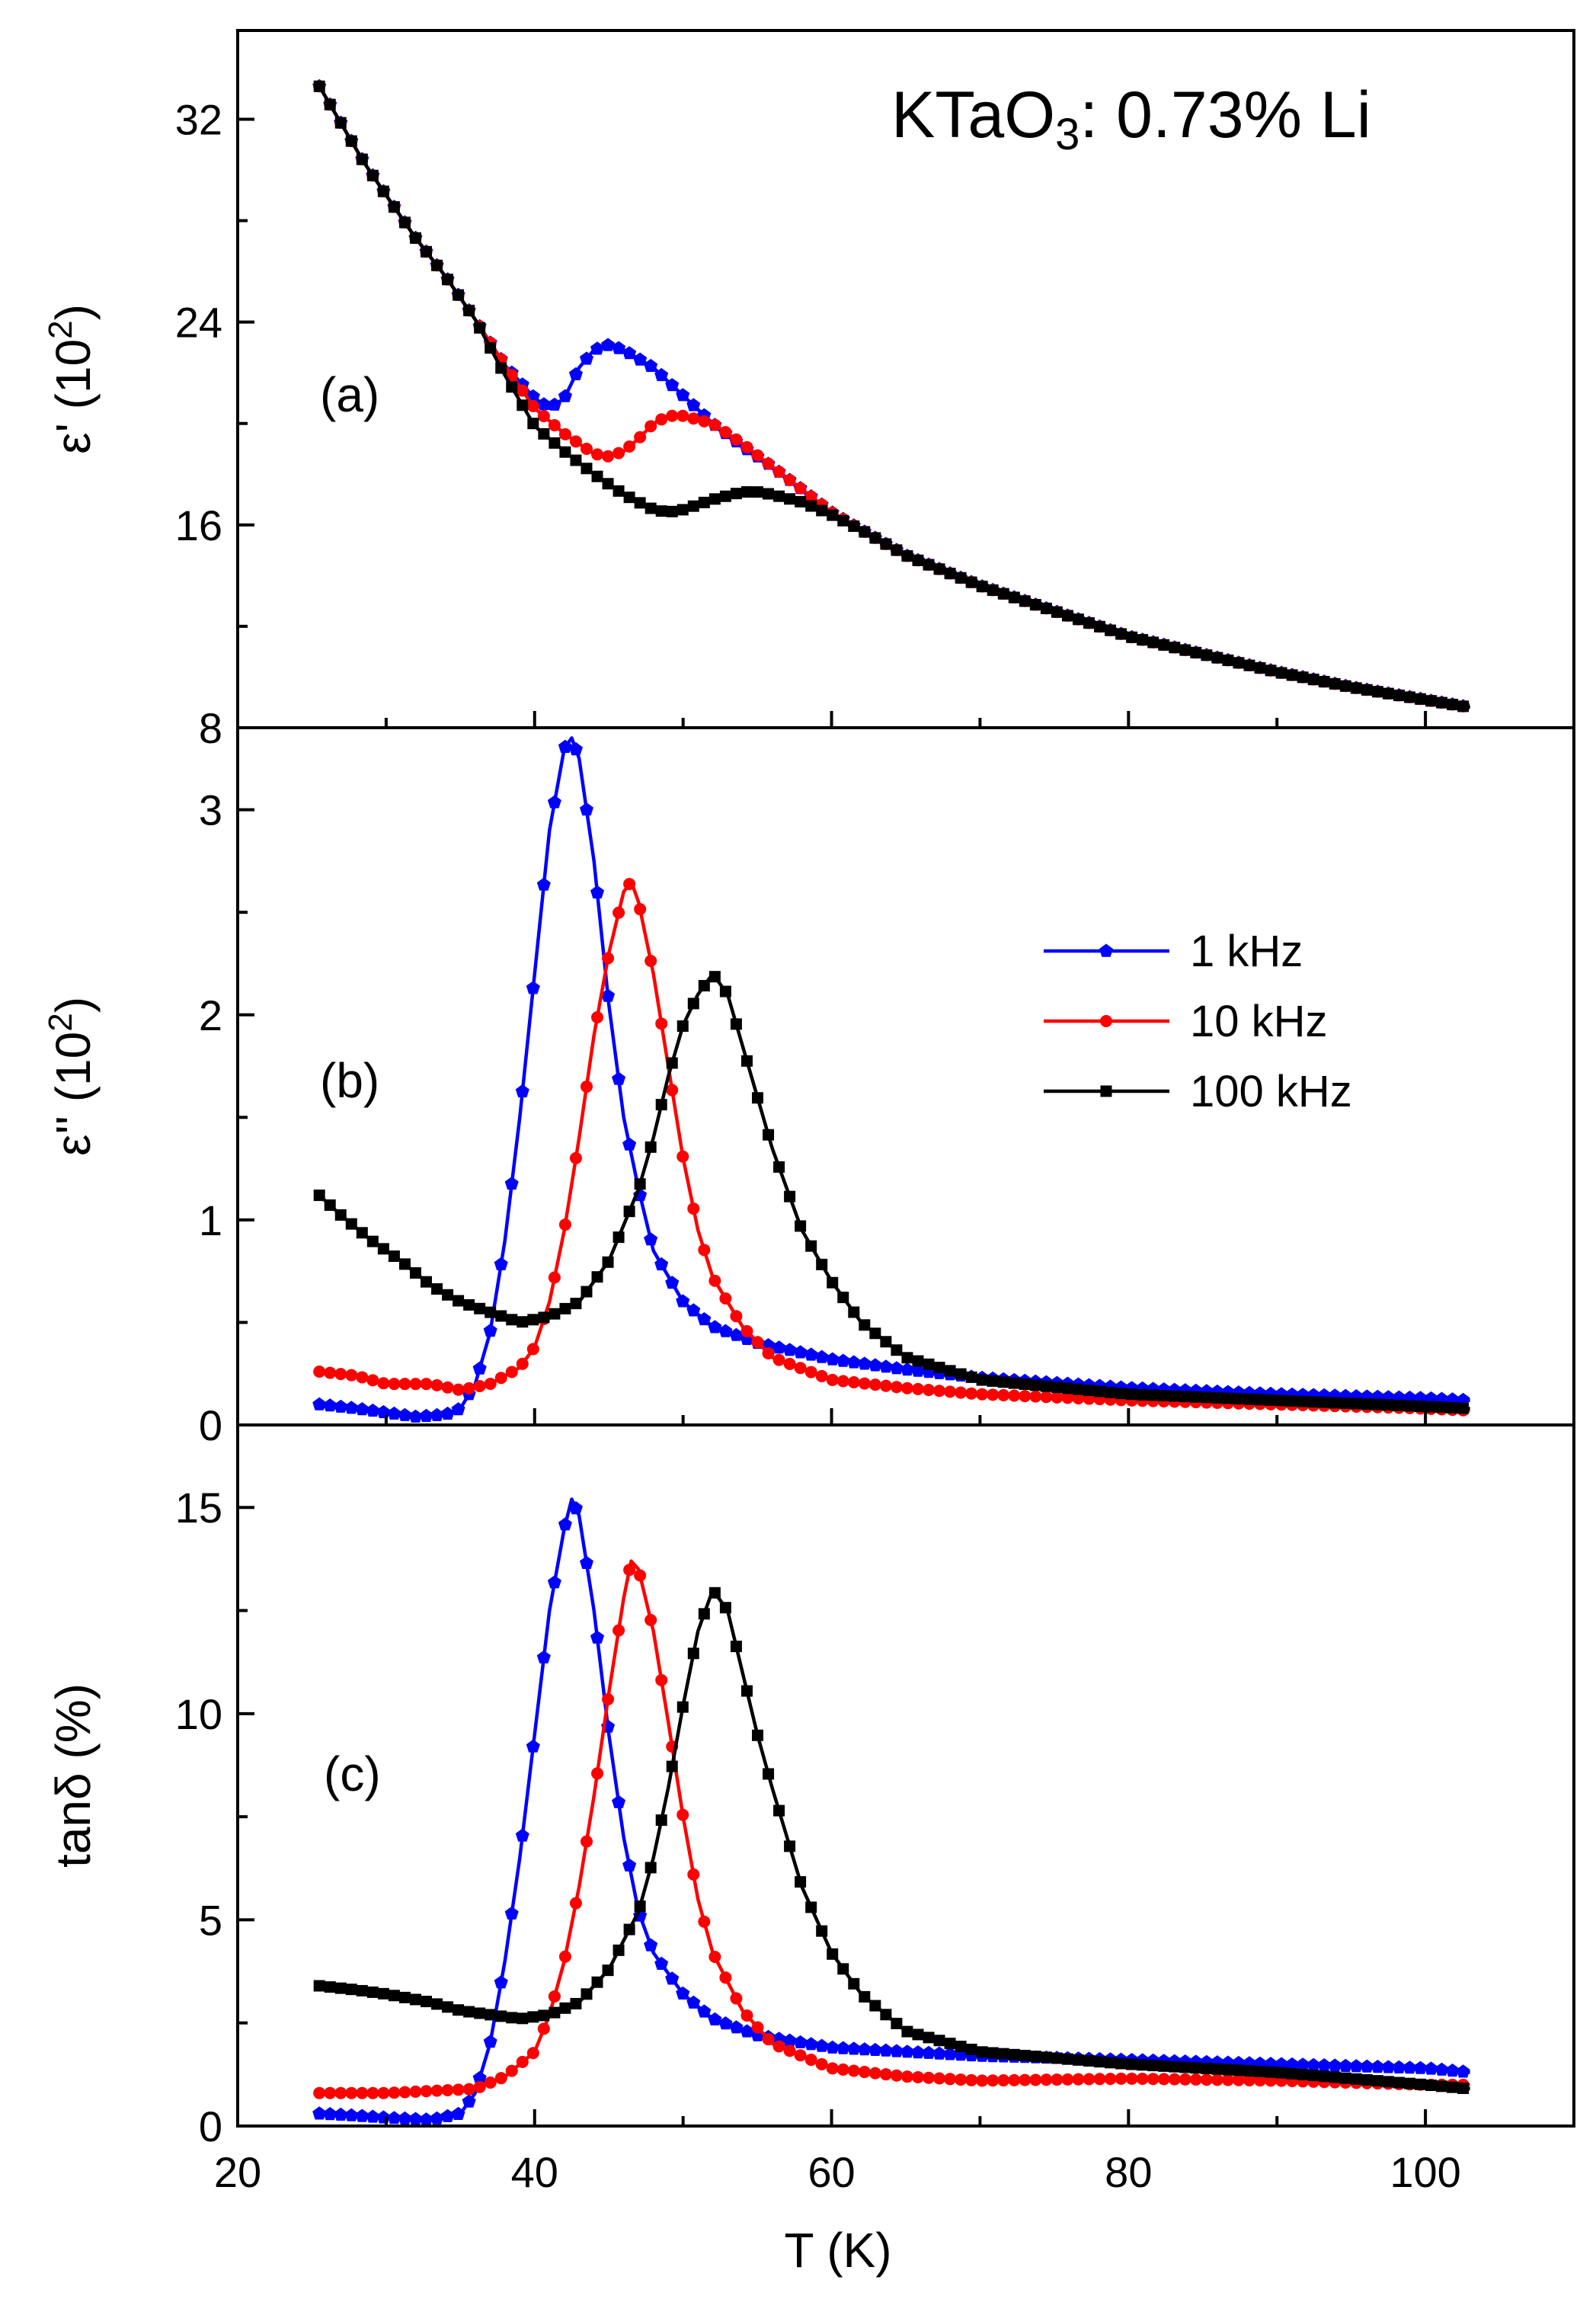  I want to click on legend-label: 1 kHz, so click(1246, 951).